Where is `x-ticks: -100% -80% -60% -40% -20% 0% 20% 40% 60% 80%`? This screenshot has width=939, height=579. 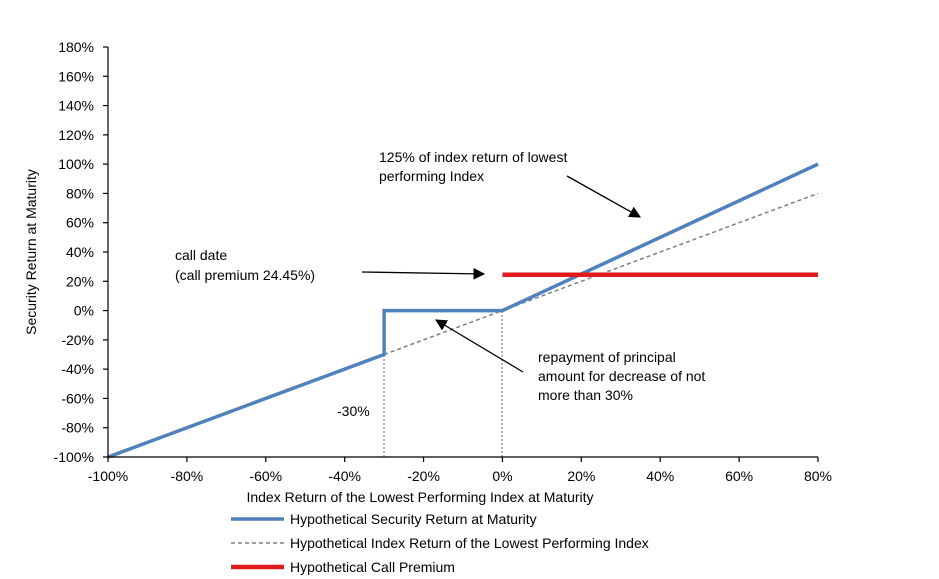 x-ticks: -100% -80% -60% -40% -20% 0% 20% 40% 60% 80% is located at coordinates (460, 470).